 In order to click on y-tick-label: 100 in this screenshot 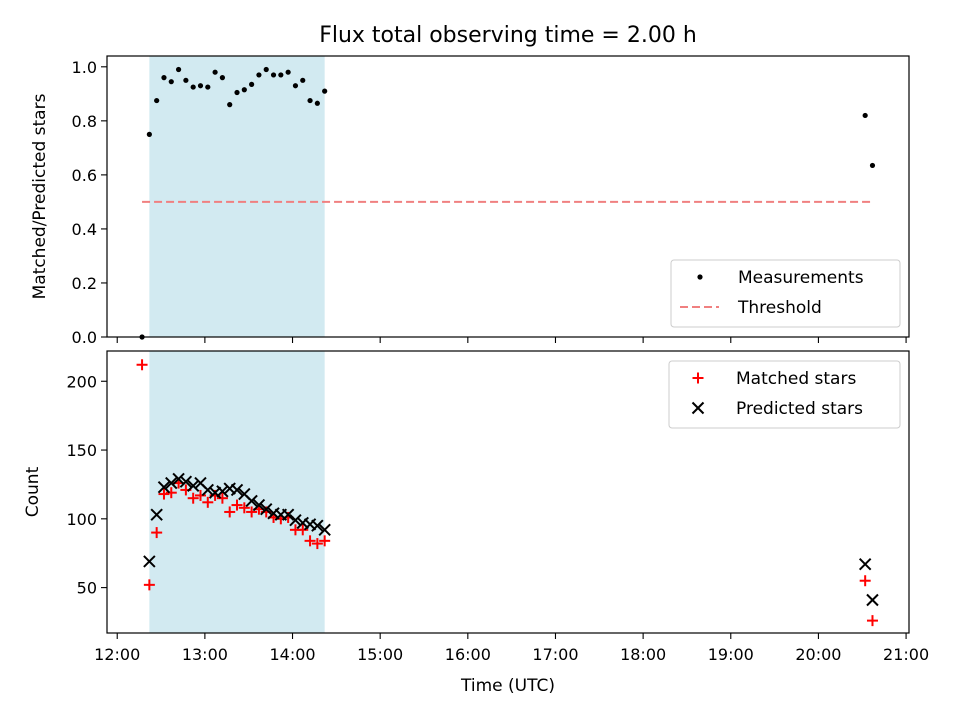, I will do `click(81, 519)`.